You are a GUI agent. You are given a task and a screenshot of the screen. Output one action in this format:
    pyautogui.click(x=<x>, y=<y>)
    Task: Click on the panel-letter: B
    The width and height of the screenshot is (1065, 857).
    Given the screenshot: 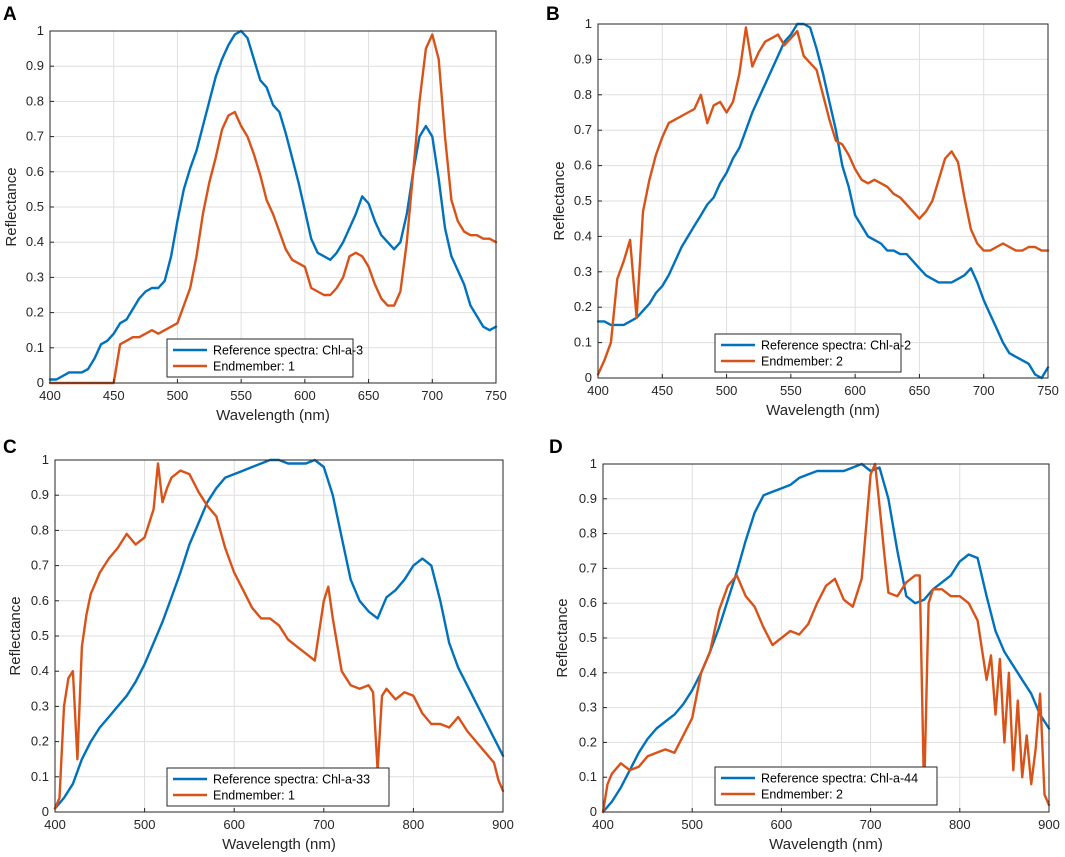 What is the action you would take?
    pyautogui.click(x=553, y=14)
    